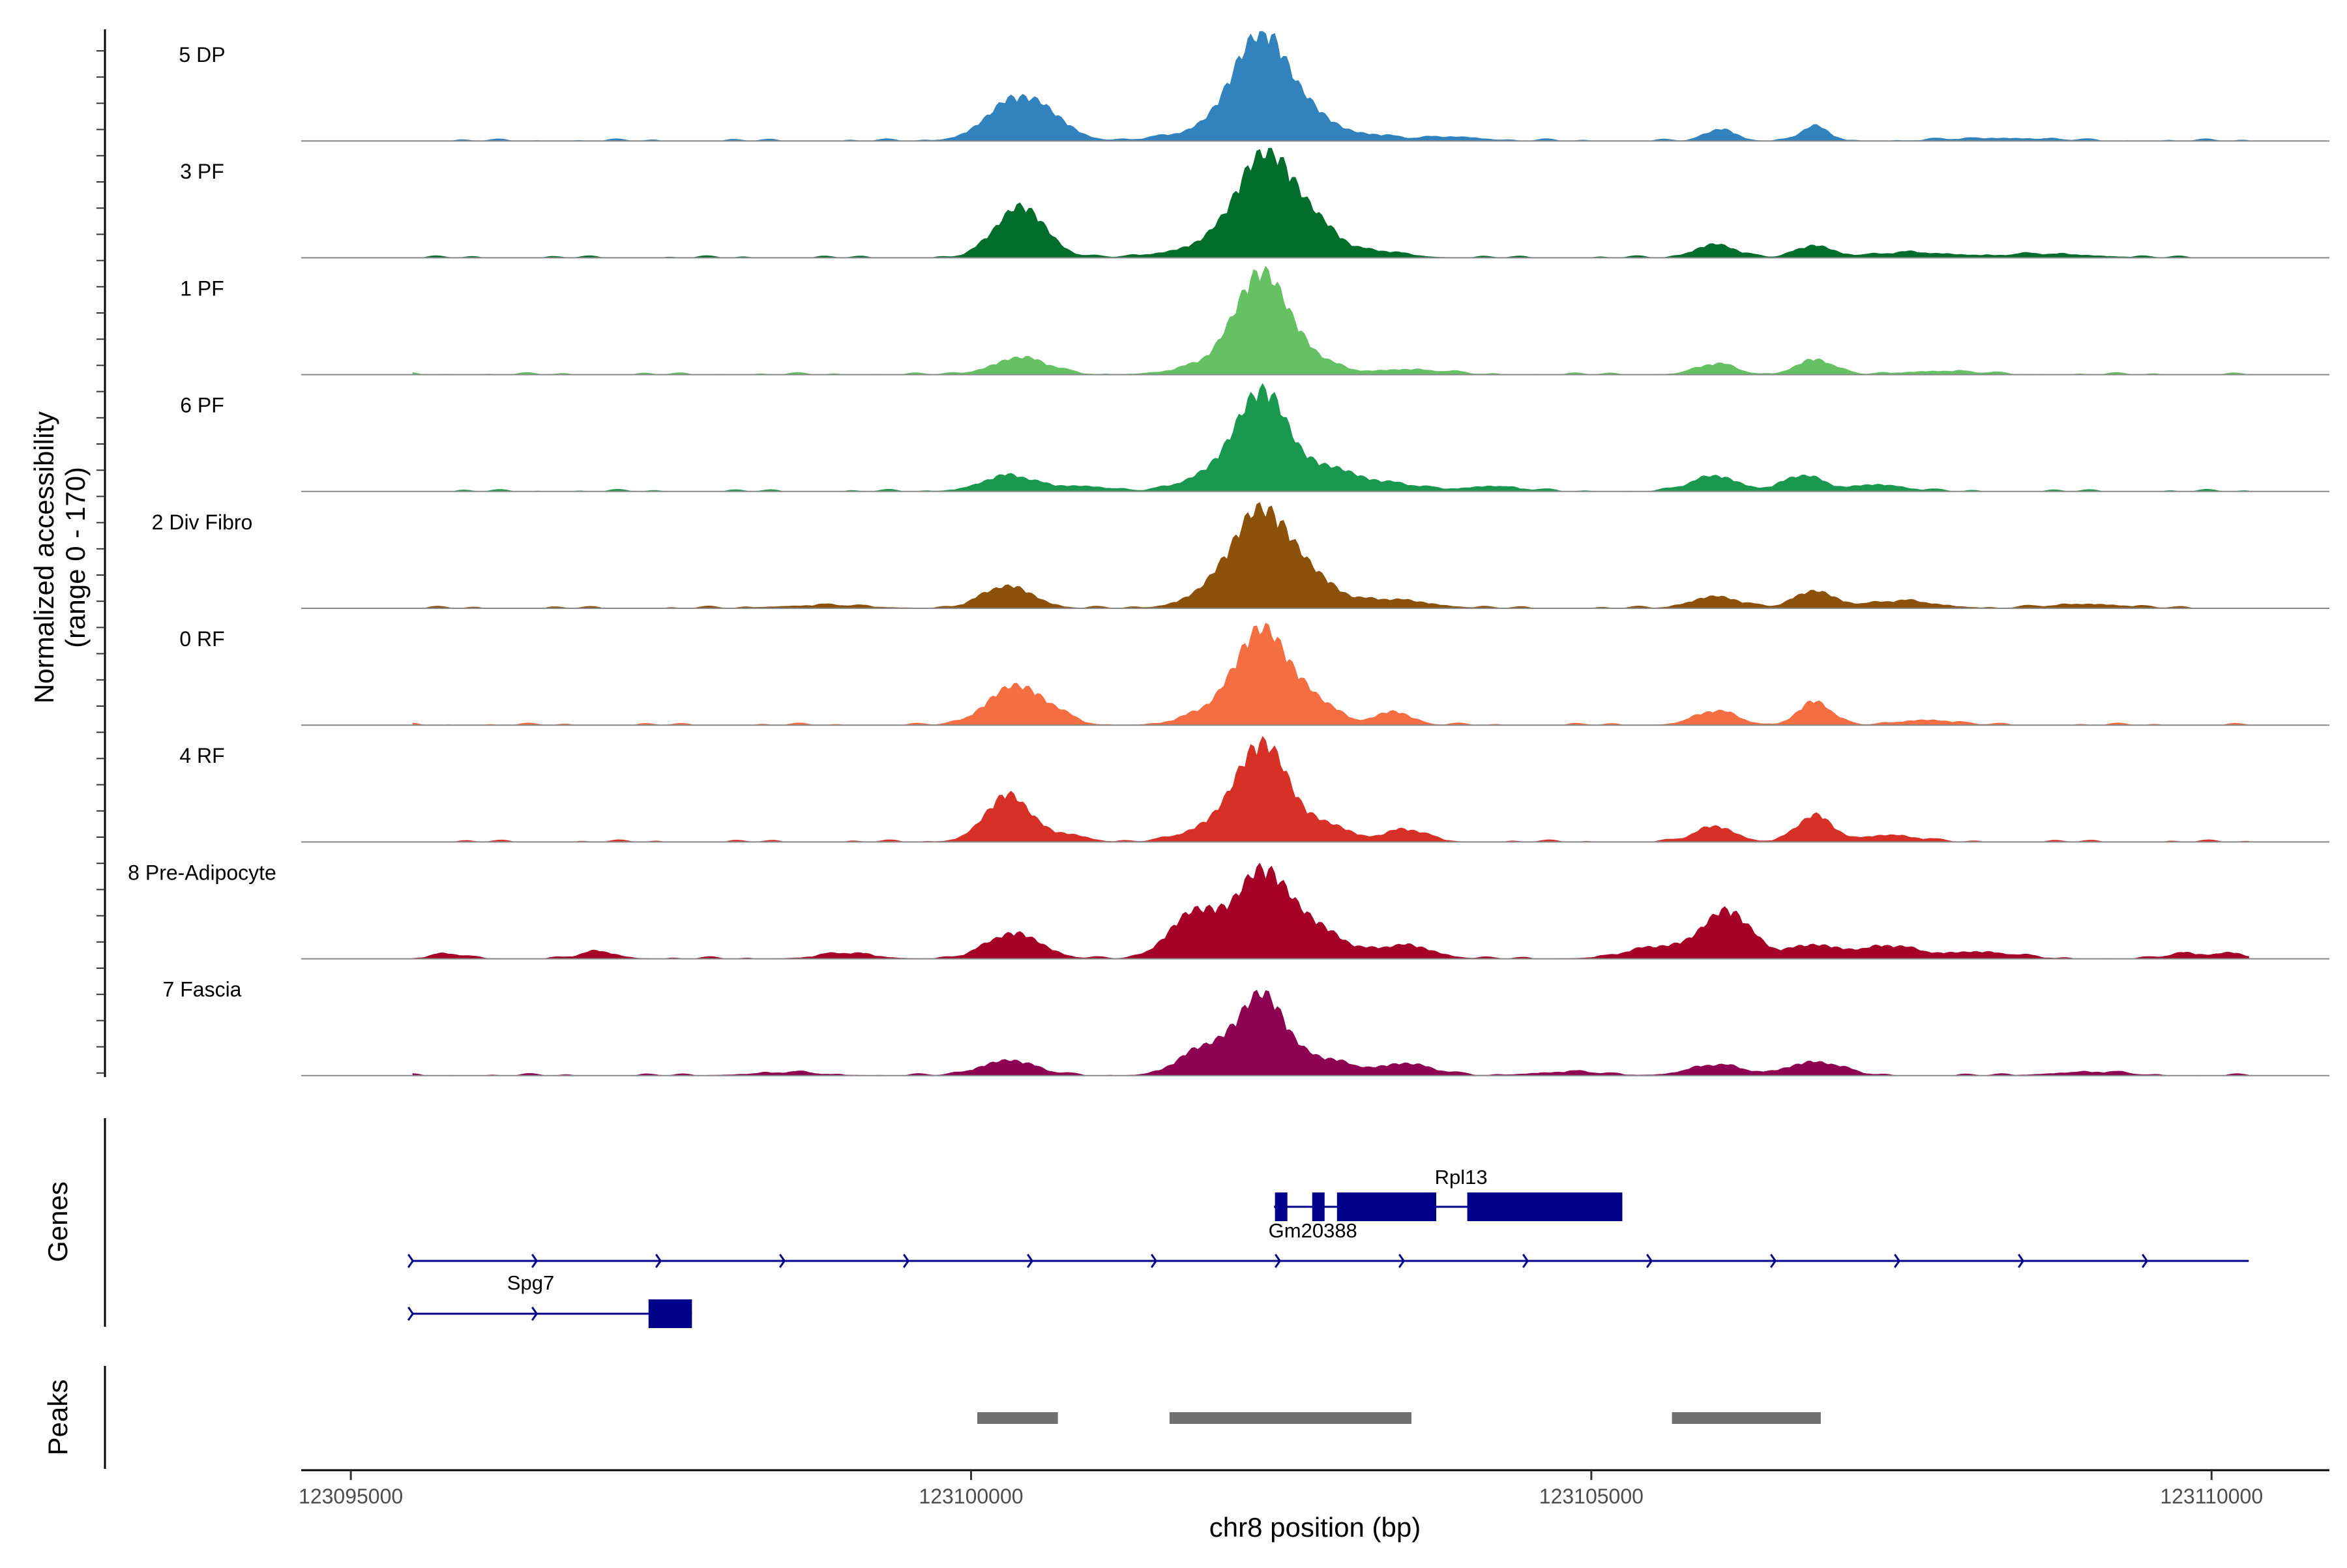  What do you see at coordinates (1313, 1231) in the screenshot?
I see `gene-label: Gm20388` at bounding box center [1313, 1231].